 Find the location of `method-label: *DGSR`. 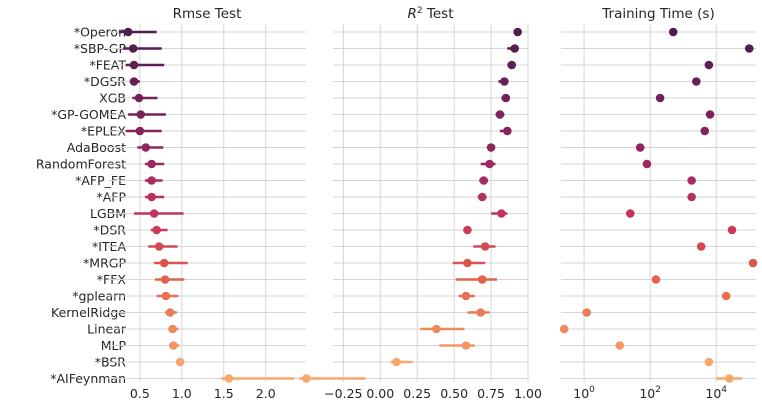

method-label: *DGSR is located at coordinates (105, 81).